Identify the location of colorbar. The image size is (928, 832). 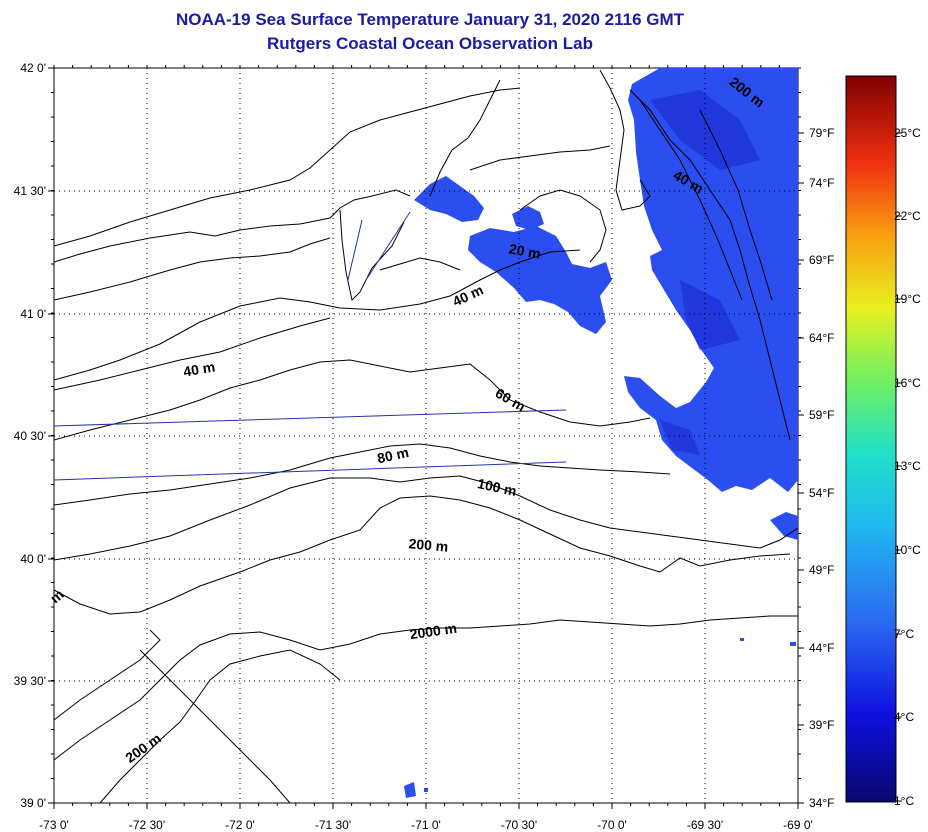
(871, 439).